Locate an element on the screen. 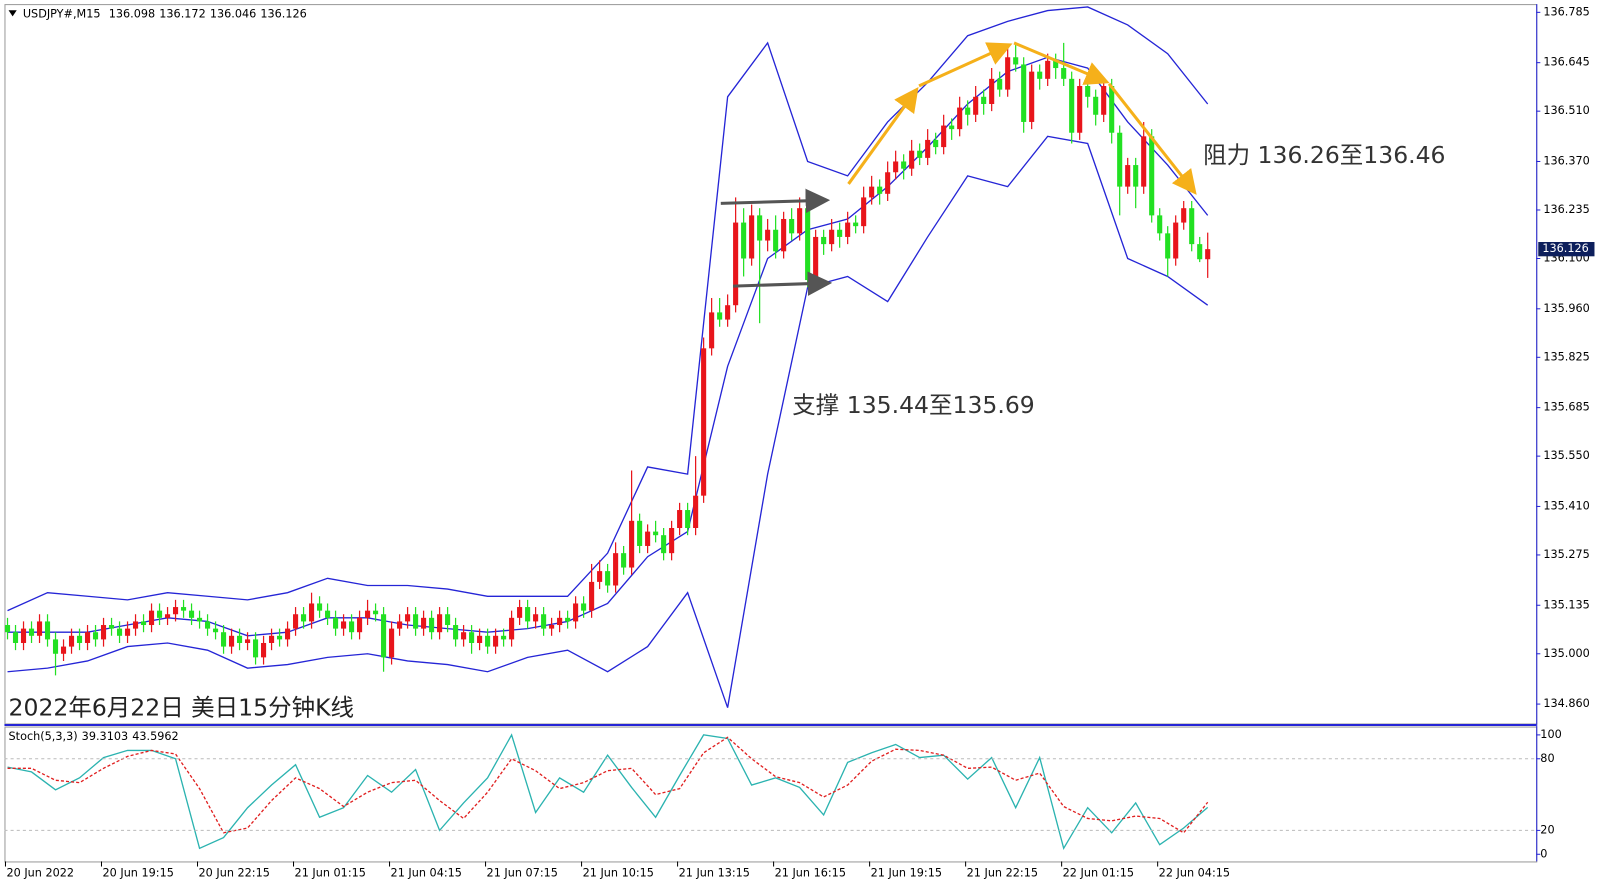 The image size is (1602, 888). x-tick-label: 21 Jun 16:15 is located at coordinates (810, 873).